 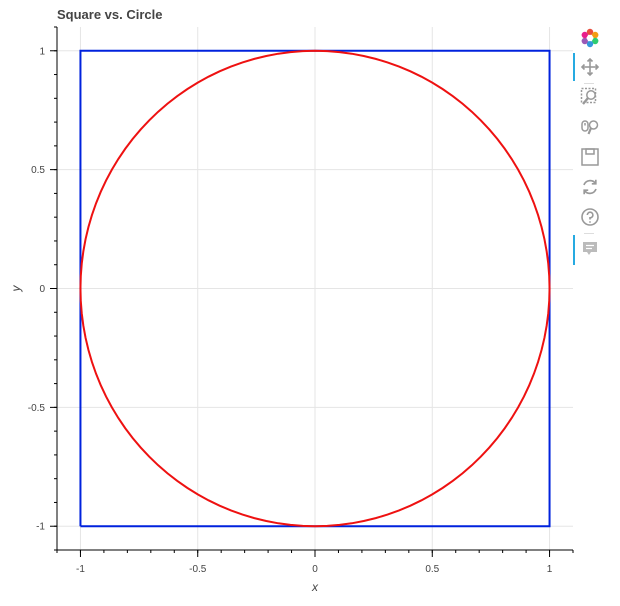 What do you see at coordinates (40, 527) in the screenshot?
I see `y-tick-label: -1` at bounding box center [40, 527].